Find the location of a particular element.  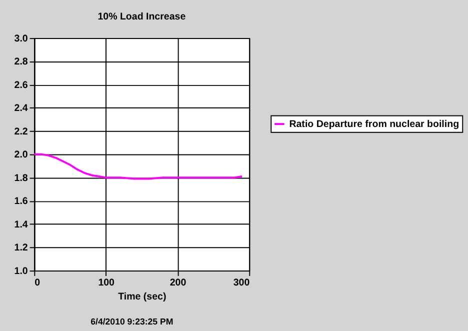

text: 6/4/2010 9:23:25 PM is located at coordinates (132, 321).